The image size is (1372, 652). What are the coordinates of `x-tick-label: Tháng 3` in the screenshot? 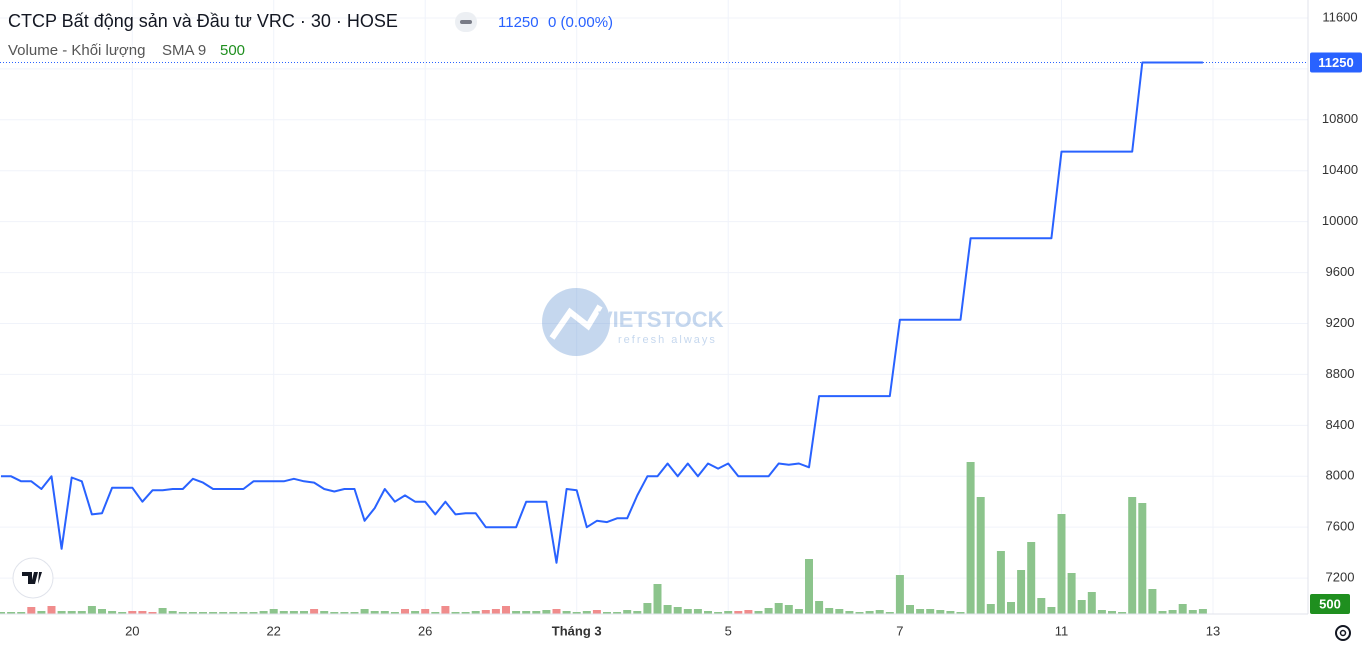 It's located at (577, 630).